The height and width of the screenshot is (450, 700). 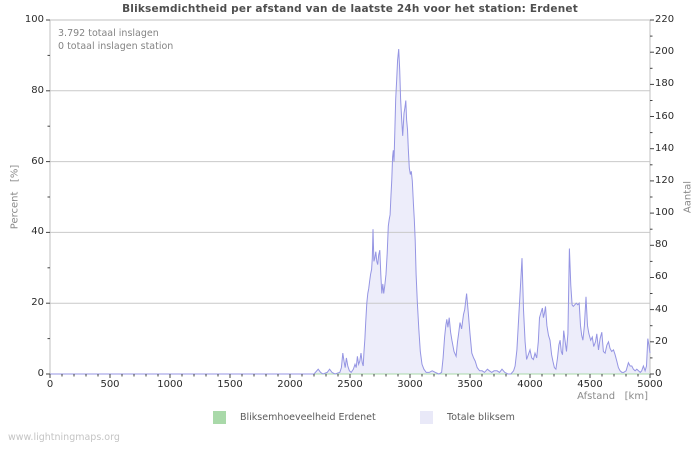 I want to click on legend-label-total: Totale bliksem, so click(x=481, y=417).